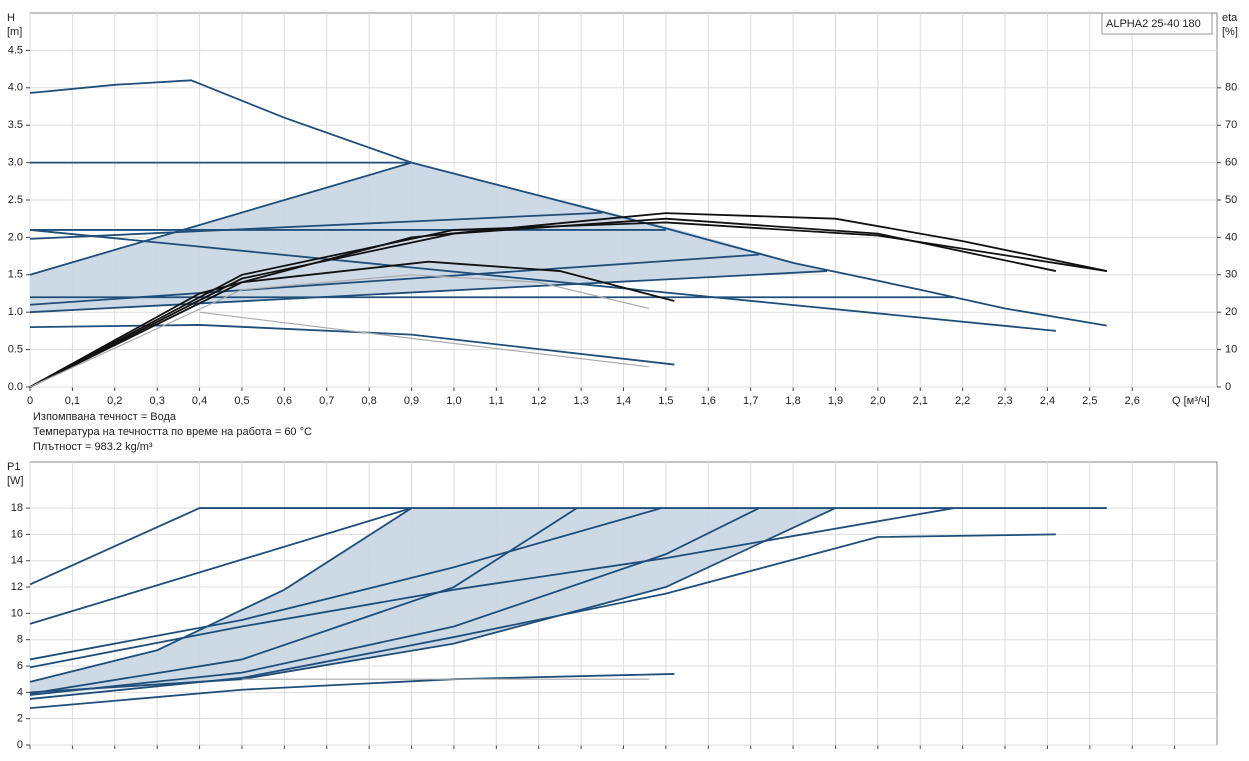 Image resolution: width=1249 pixels, height=761 pixels. What do you see at coordinates (13, 467) in the screenshot?
I see `y-axis-label: P1` at bounding box center [13, 467].